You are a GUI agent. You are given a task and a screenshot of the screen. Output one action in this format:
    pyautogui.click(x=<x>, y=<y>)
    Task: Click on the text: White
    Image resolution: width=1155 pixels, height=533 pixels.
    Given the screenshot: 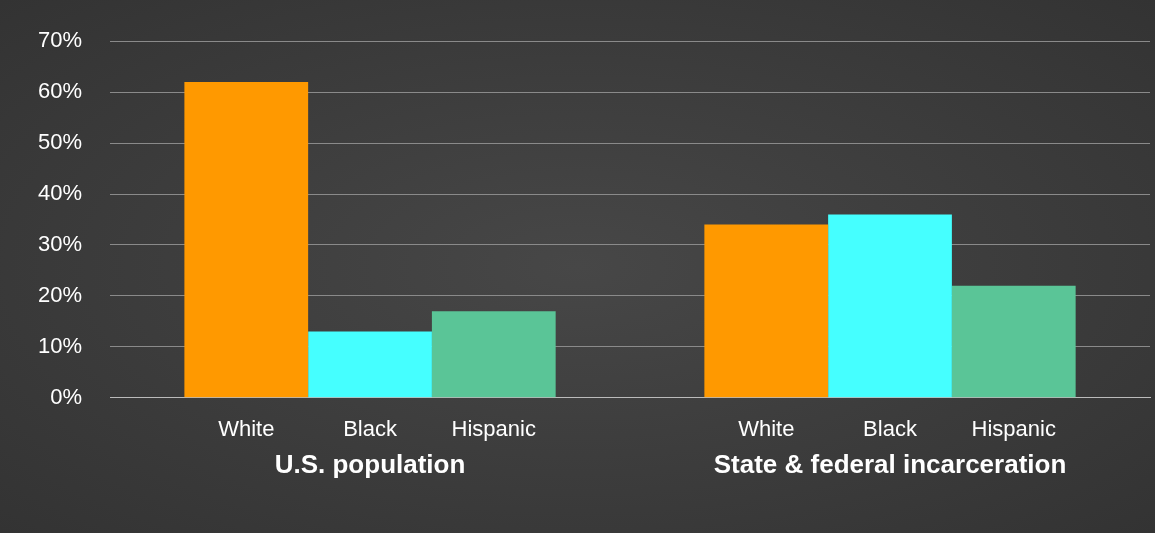 What is the action you would take?
    pyautogui.click(x=766, y=428)
    